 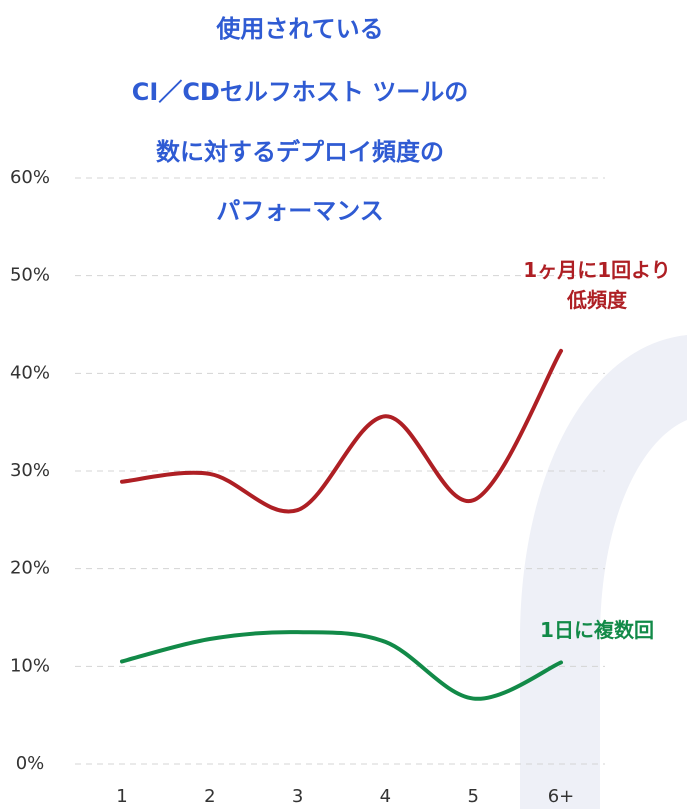 What do you see at coordinates (300, 152) in the screenshot?
I see `chart-title: 数に対するデプロイ頻度の` at bounding box center [300, 152].